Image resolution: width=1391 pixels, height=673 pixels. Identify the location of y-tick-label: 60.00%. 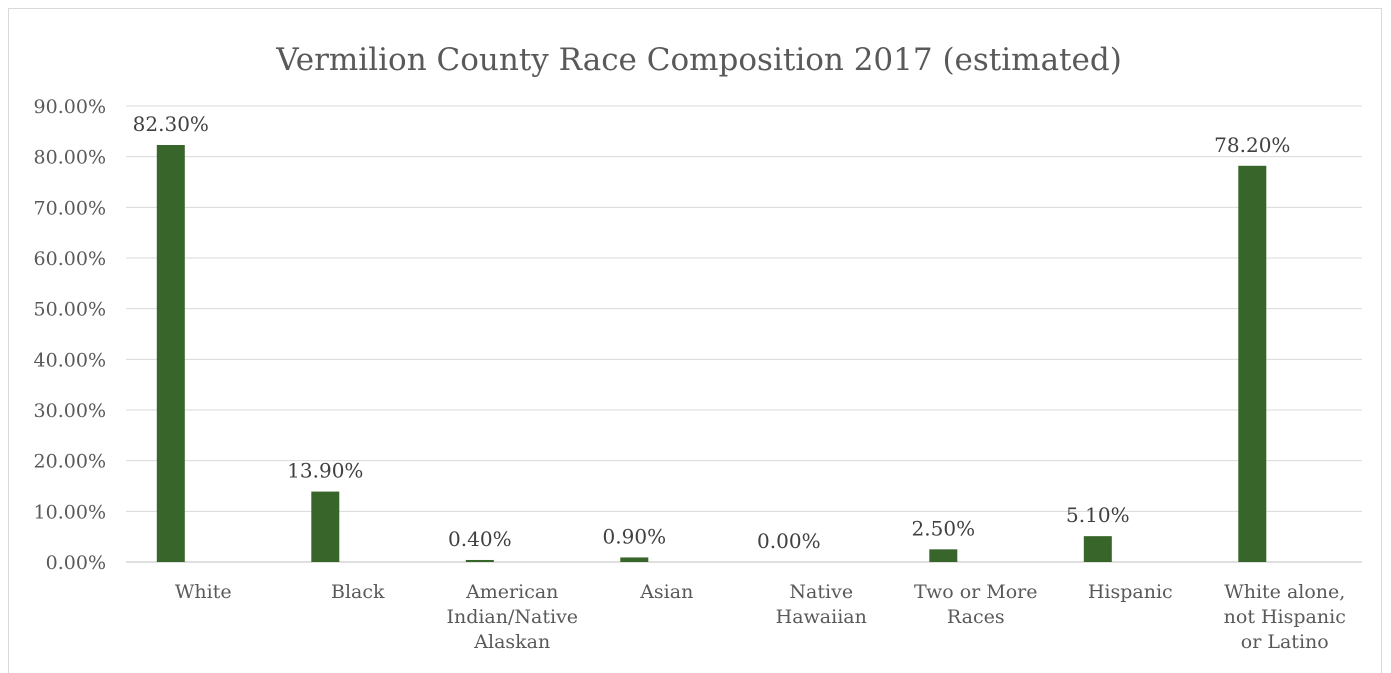
(70, 259).